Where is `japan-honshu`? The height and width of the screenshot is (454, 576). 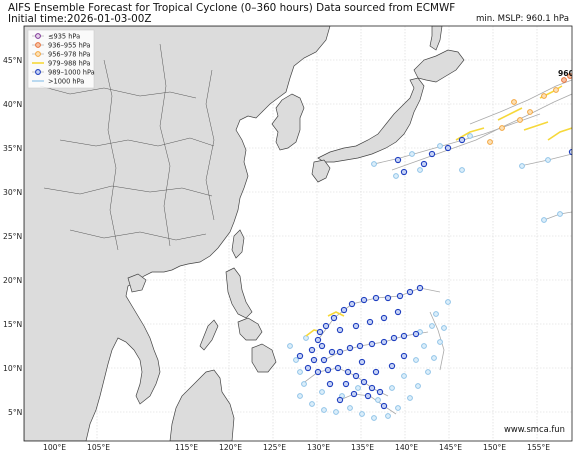
japan-honshu is located at coordinates (371, 120).